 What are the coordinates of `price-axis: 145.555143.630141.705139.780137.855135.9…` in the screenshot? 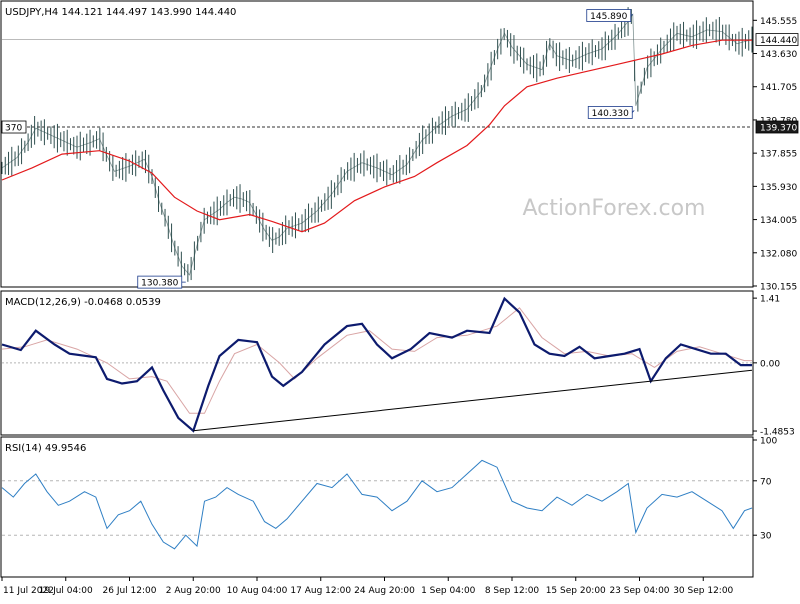 It's located at (776, 155).